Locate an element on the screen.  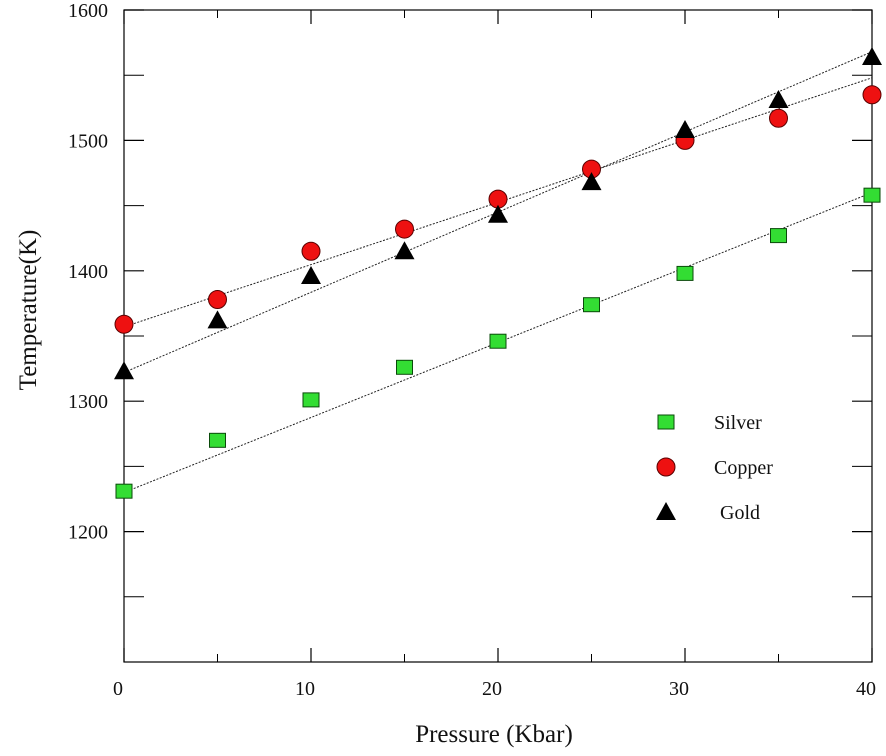
x-axis-label: Pressure (Kbar) is located at coordinates (494, 734).